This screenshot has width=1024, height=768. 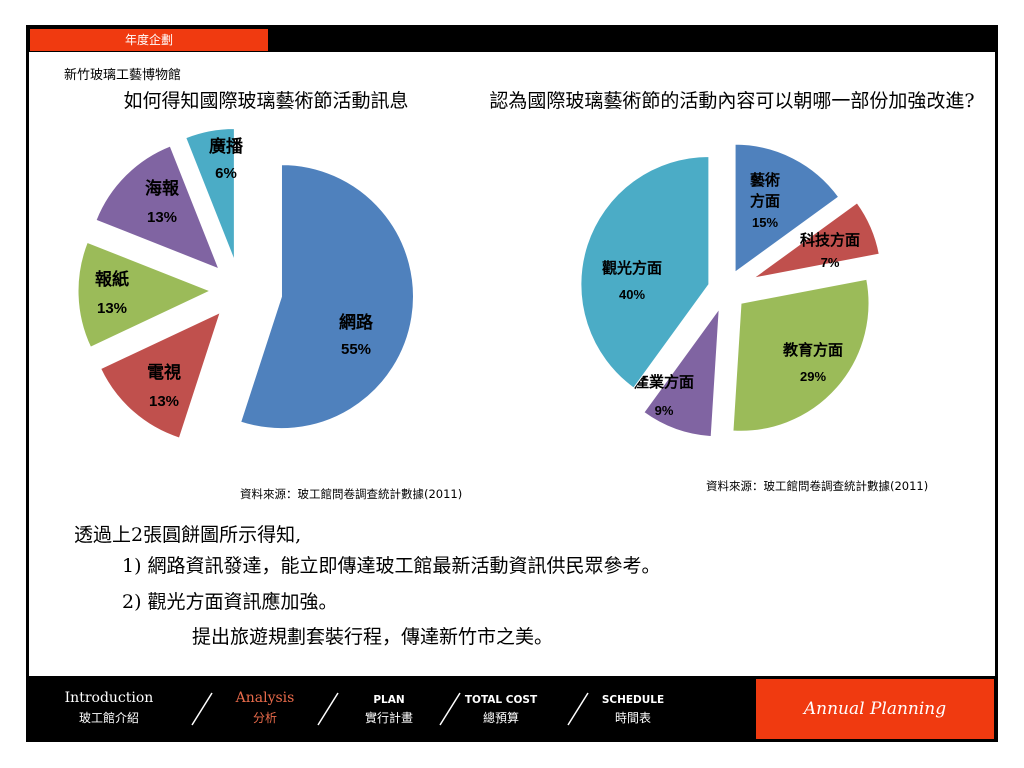 What do you see at coordinates (112, 293) in the screenshot?
I see `pie-label-2: 報紙 13%` at bounding box center [112, 293].